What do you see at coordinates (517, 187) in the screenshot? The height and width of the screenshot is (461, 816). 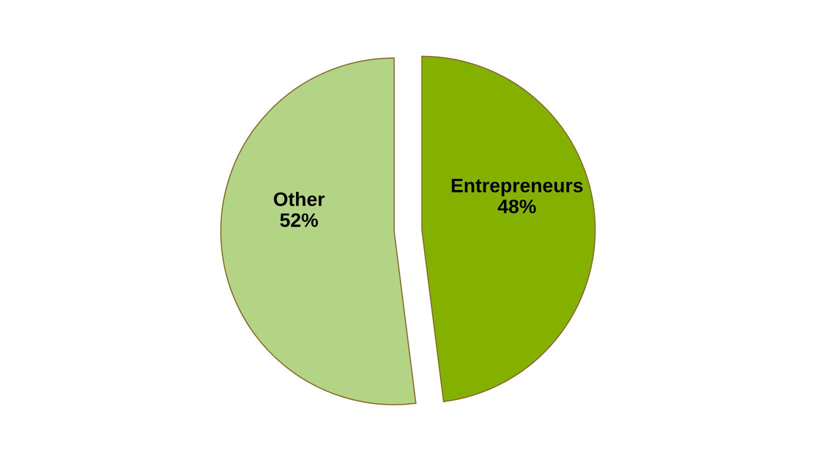 I see `slice-label: Entrepreneurs` at bounding box center [517, 187].